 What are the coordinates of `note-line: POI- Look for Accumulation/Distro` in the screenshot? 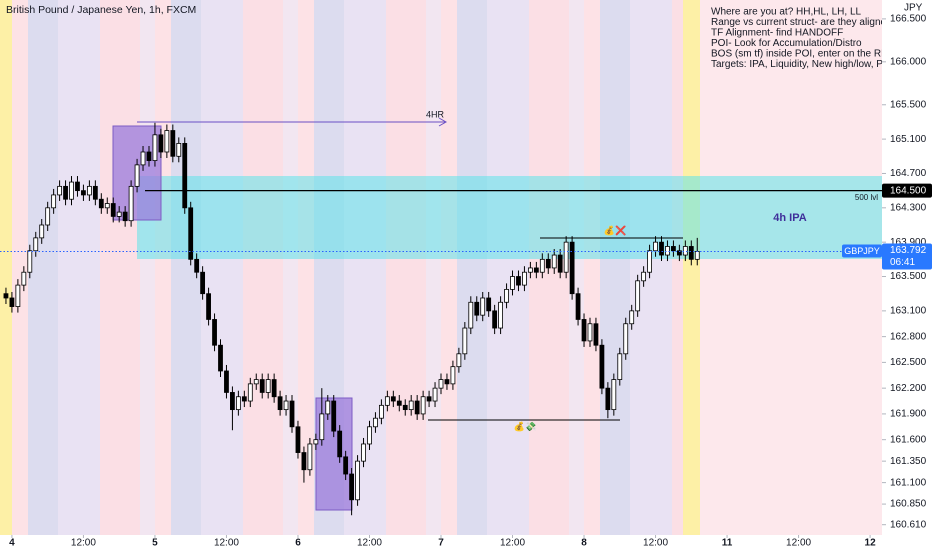 It's located at (786, 43).